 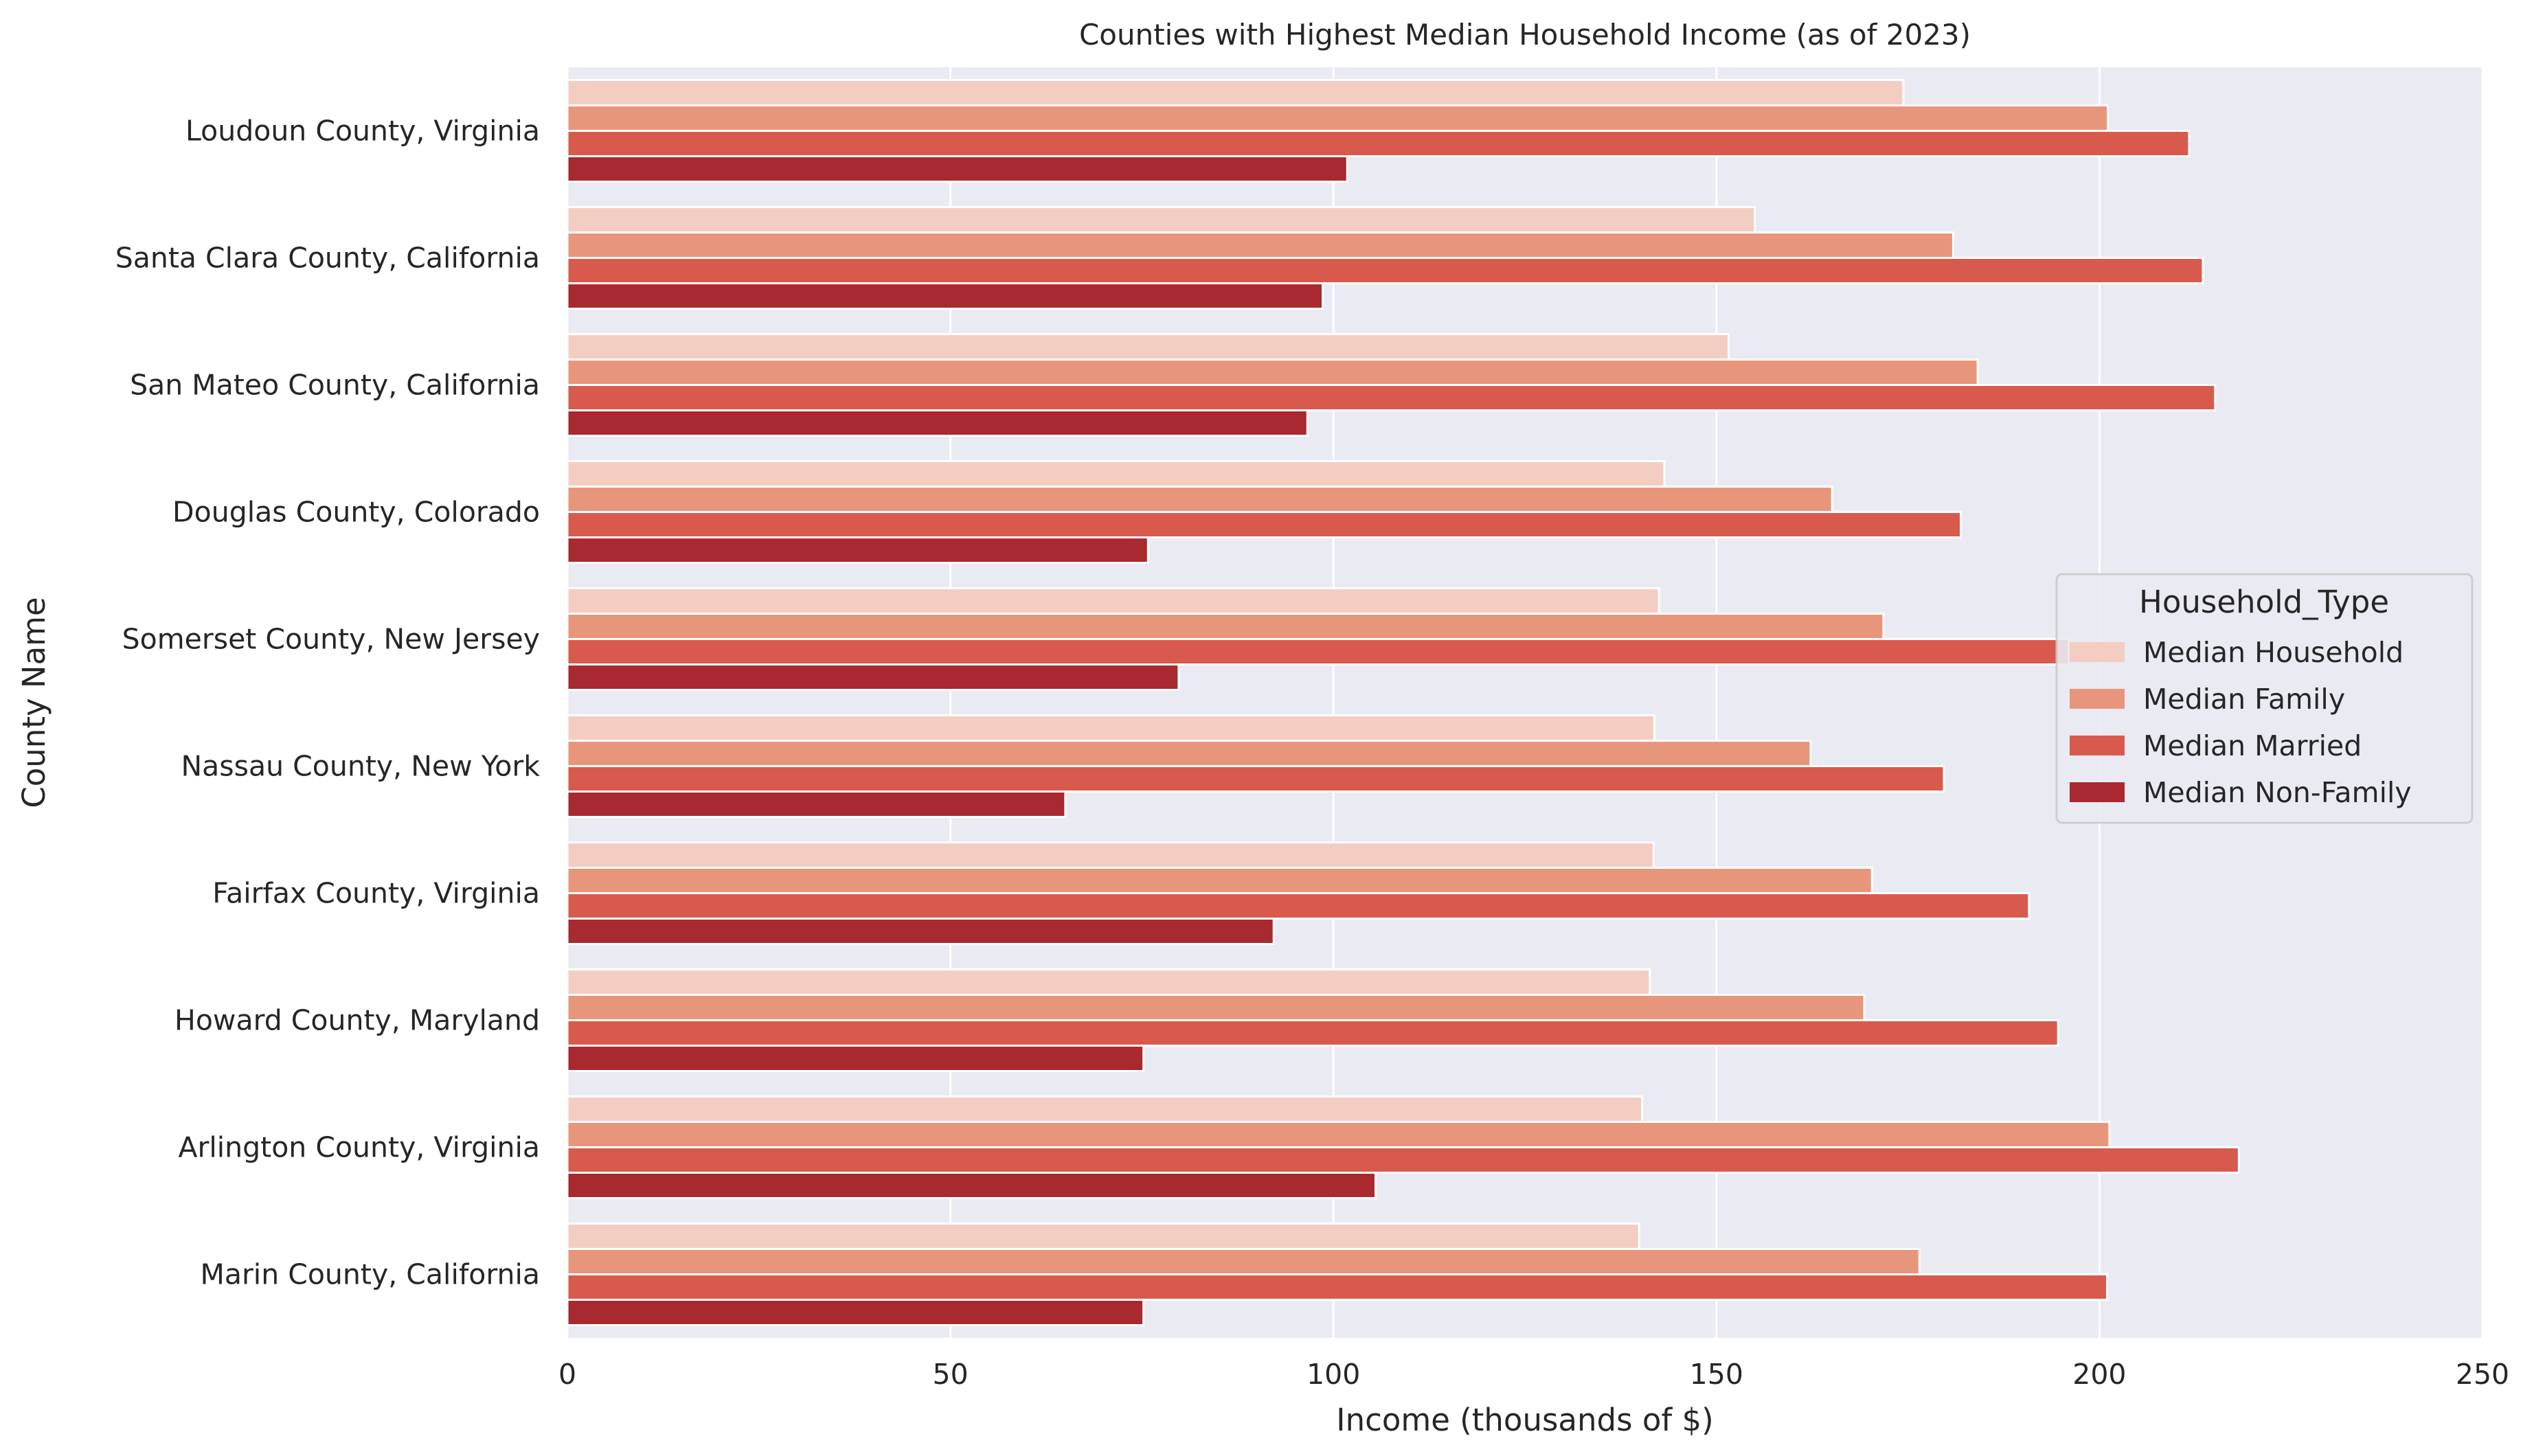 What do you see at coordinates (567, 1374) in the screenshot?
I see `x-tick-label: 0` at bounding box center [567, 1374].